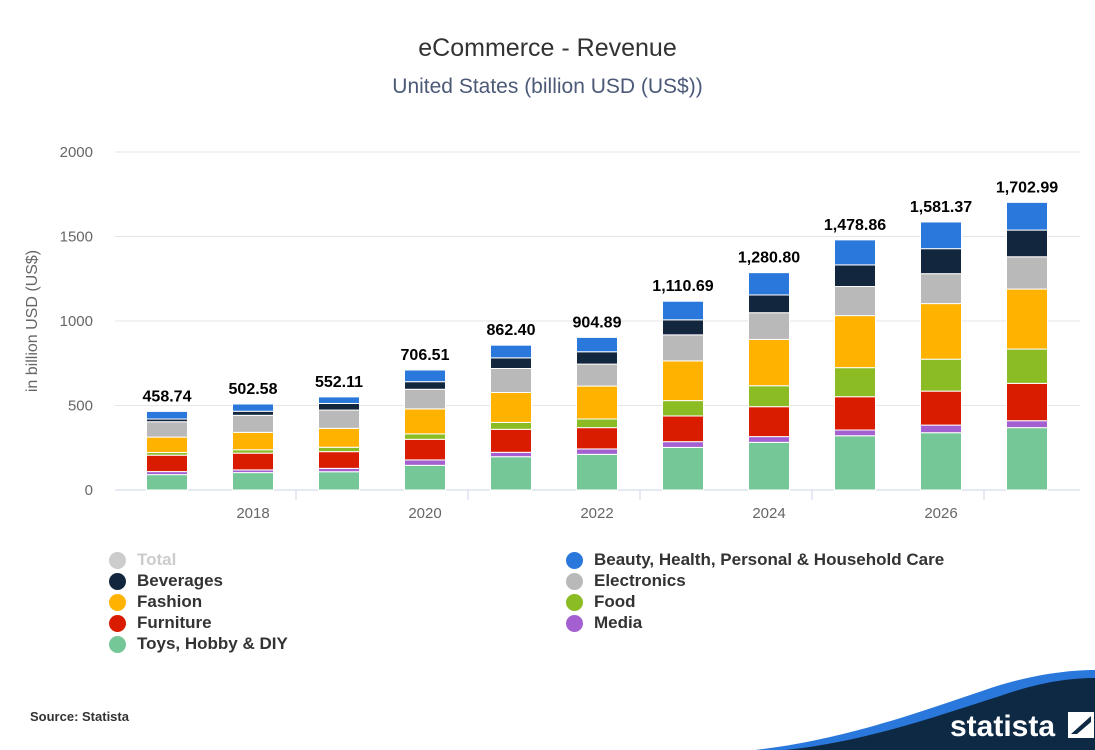  Describe the element at coordinates (32, 321) in the screenshot. I see `y-axis-label: in billion USD (US$)` at that location.